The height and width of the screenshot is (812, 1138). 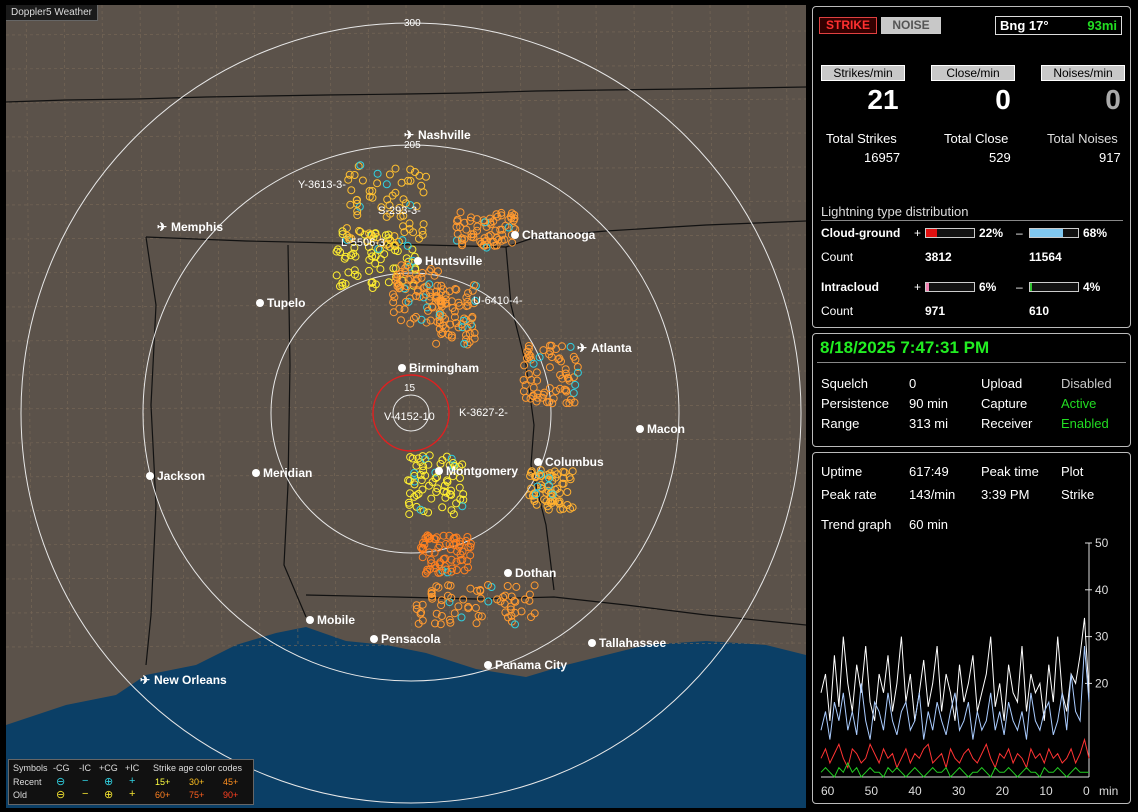 What do you see at coordinates (483, 413) in the screenshot?
I see `storm-cell-label: K-3627-2-` at bounding box center [483, 413].